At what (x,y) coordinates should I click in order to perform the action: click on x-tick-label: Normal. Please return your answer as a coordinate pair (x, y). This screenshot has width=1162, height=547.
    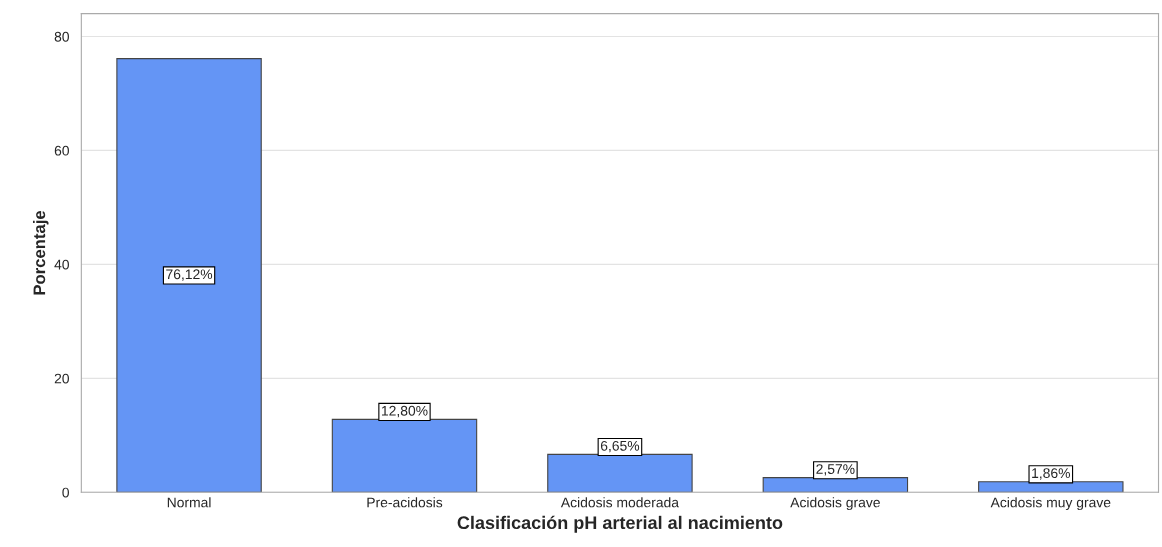
    Looking at the image, I should click on (189, 502).